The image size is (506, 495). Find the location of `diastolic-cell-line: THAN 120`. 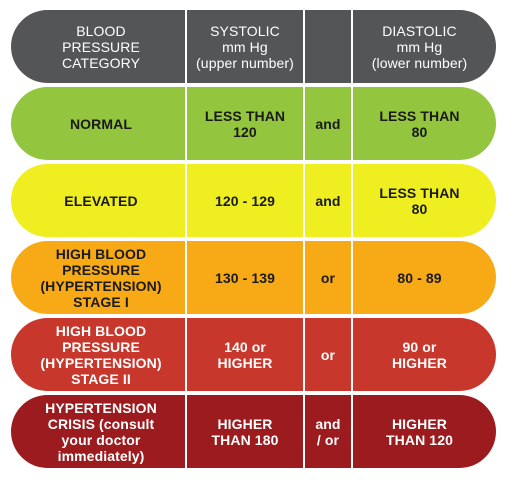

diastolic-cell-line: THAN 120 is located at coordinates (419, 439).